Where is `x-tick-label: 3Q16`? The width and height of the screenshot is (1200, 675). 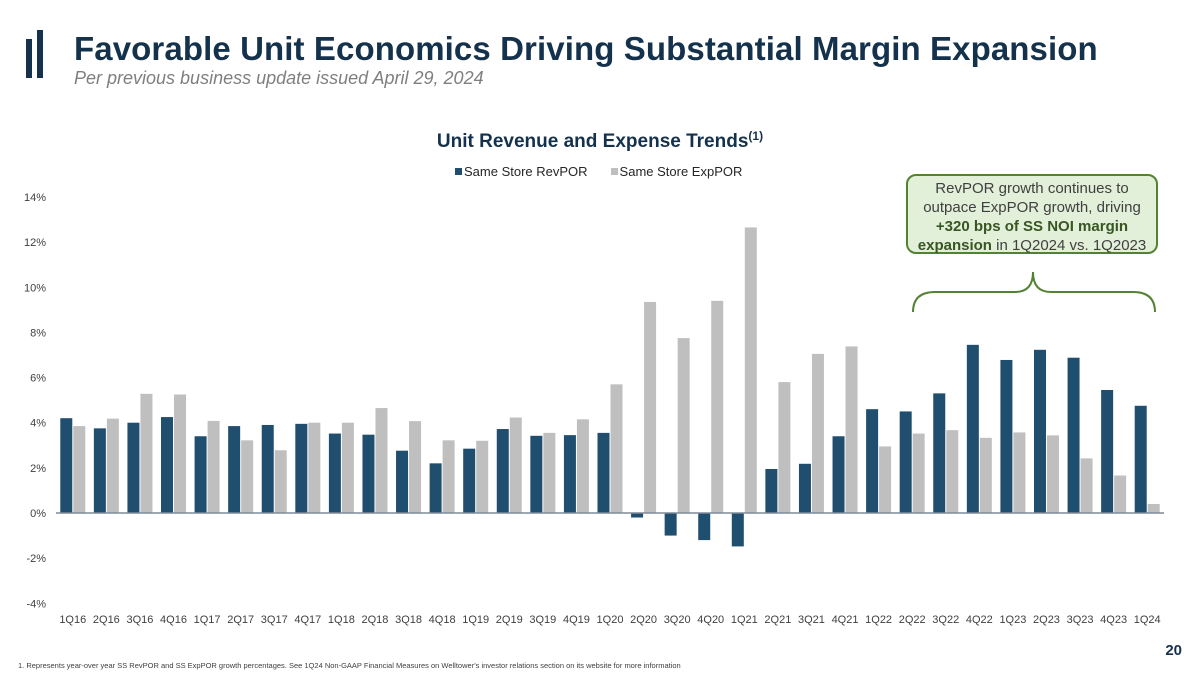 x-tick-label: 3Q16 is located at coordinates (139, 620).